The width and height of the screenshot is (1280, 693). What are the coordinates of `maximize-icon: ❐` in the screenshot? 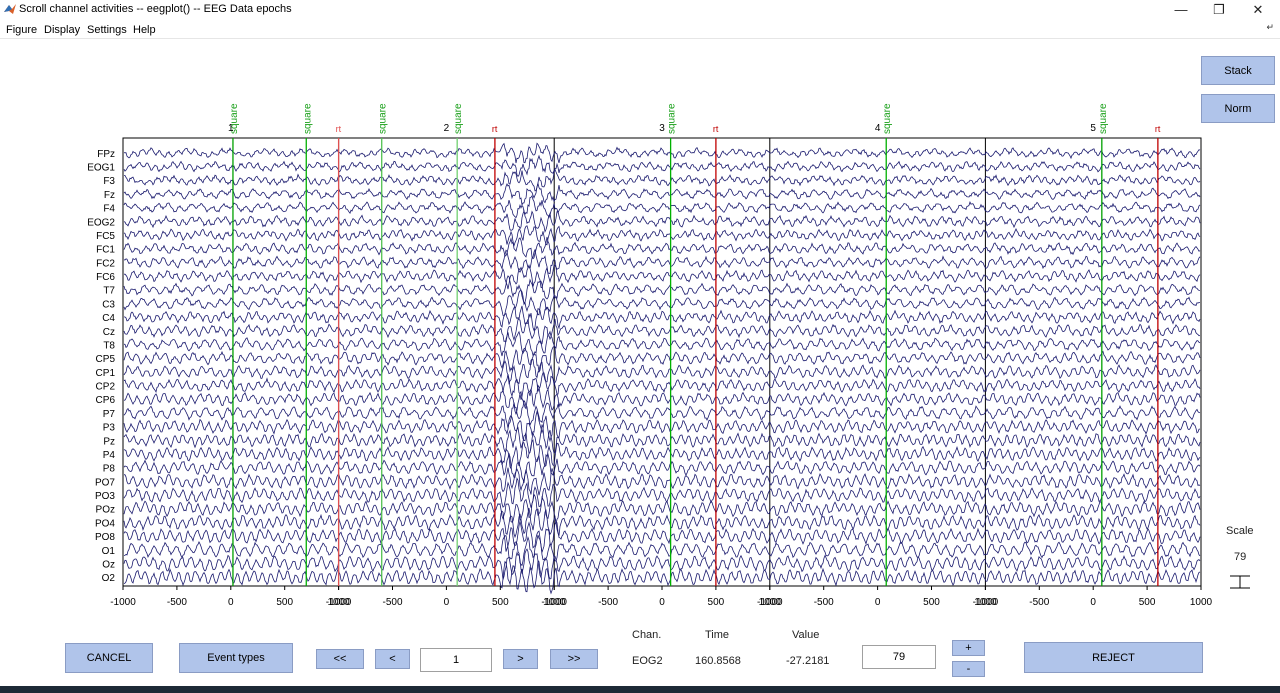 It's located at (1219, 9).